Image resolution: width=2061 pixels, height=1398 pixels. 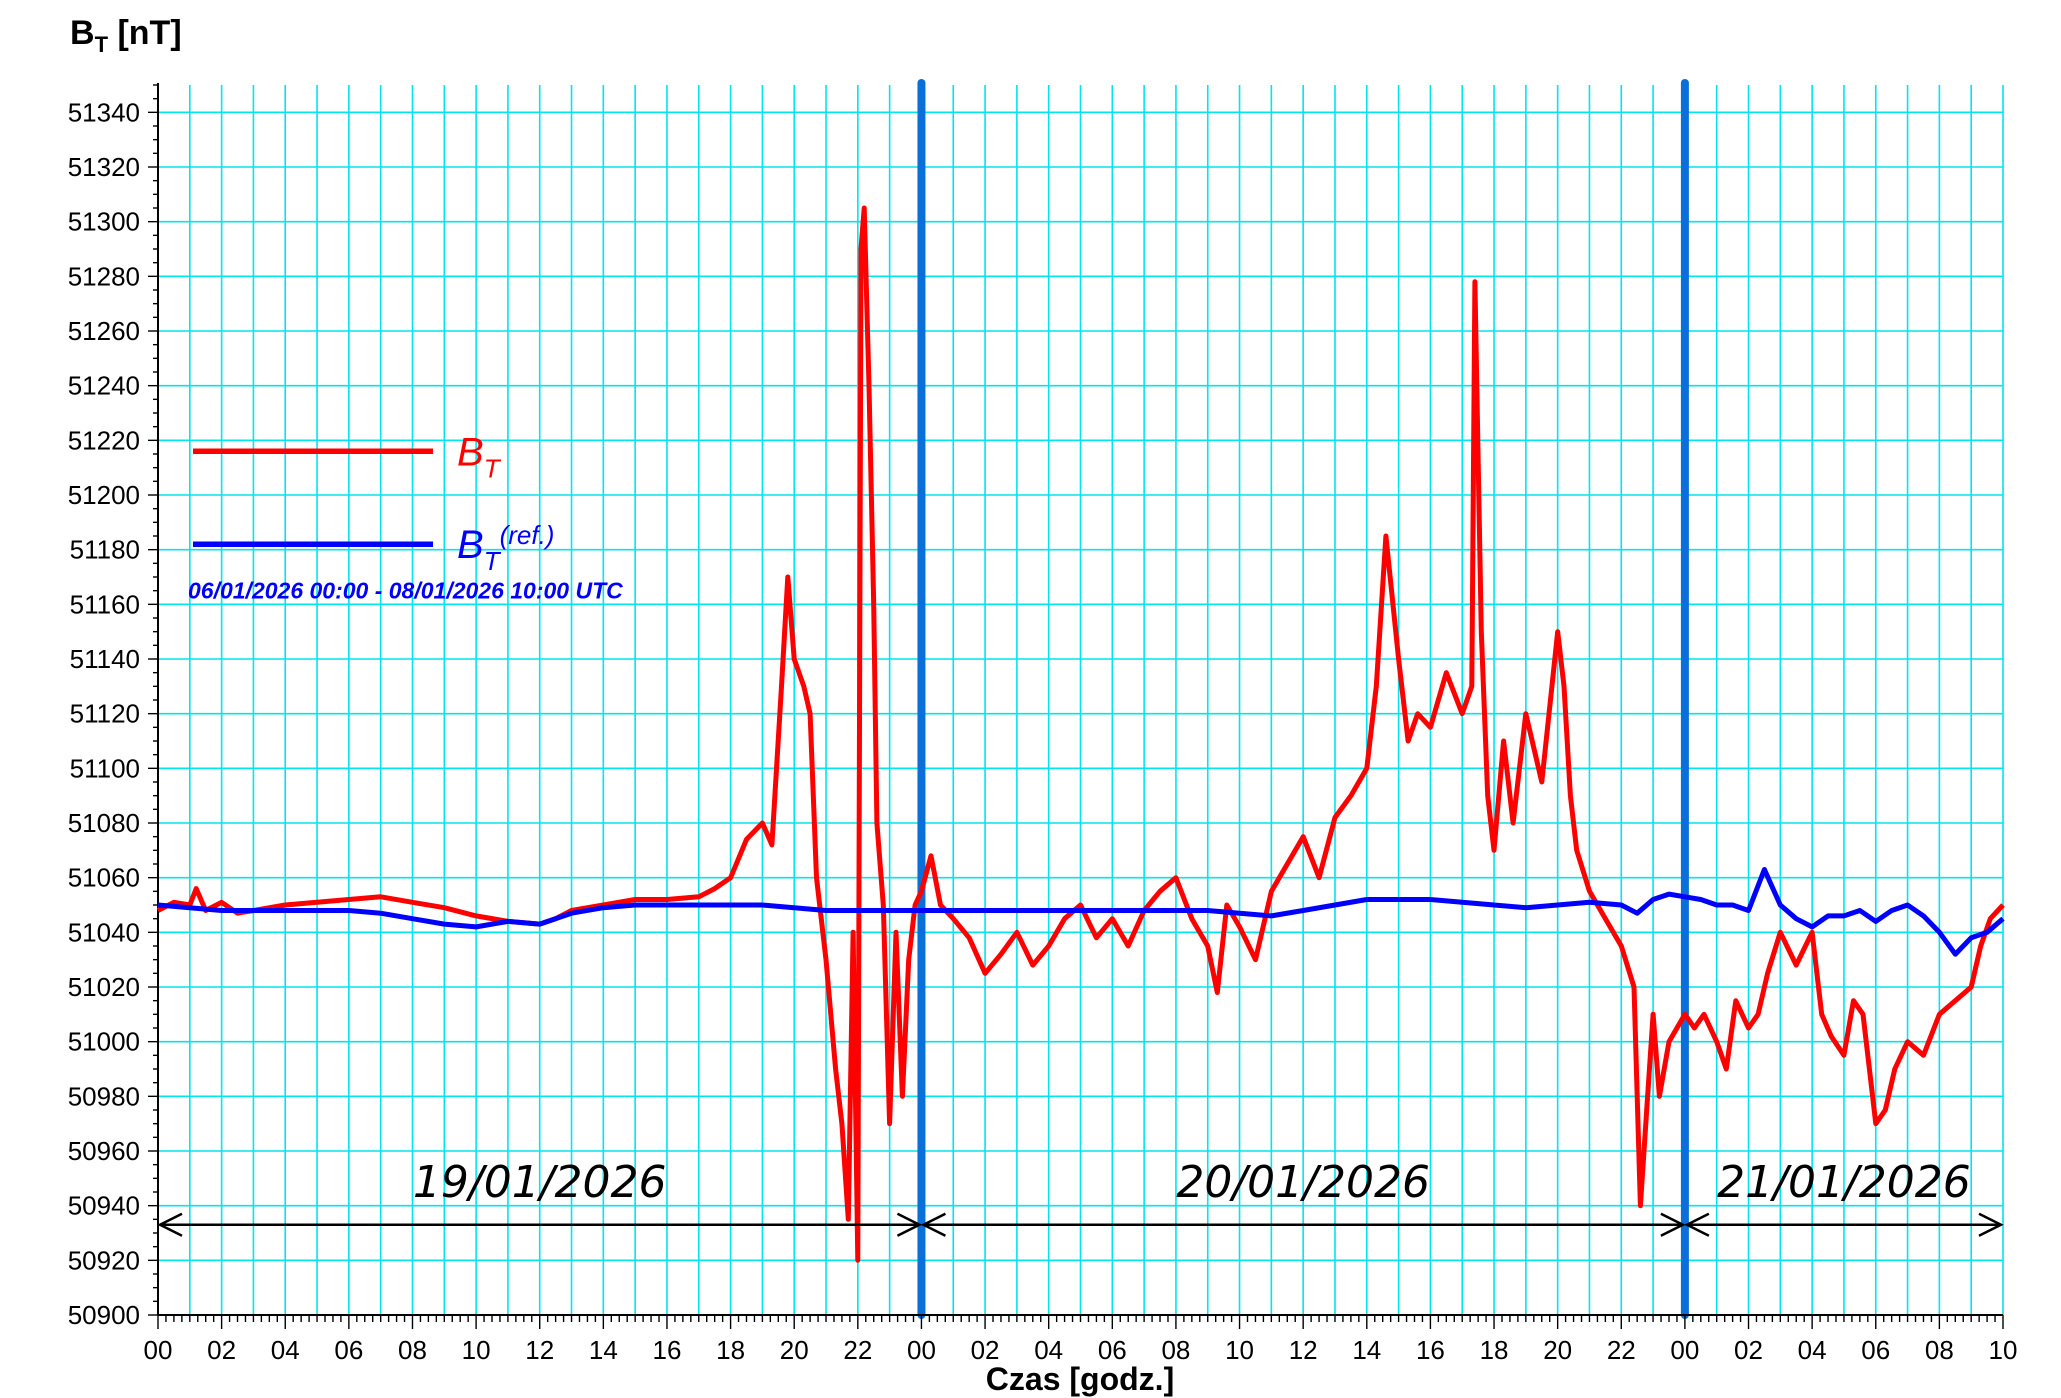 I want to click on y-tick-label: 51320, so click(x=104, y=167).